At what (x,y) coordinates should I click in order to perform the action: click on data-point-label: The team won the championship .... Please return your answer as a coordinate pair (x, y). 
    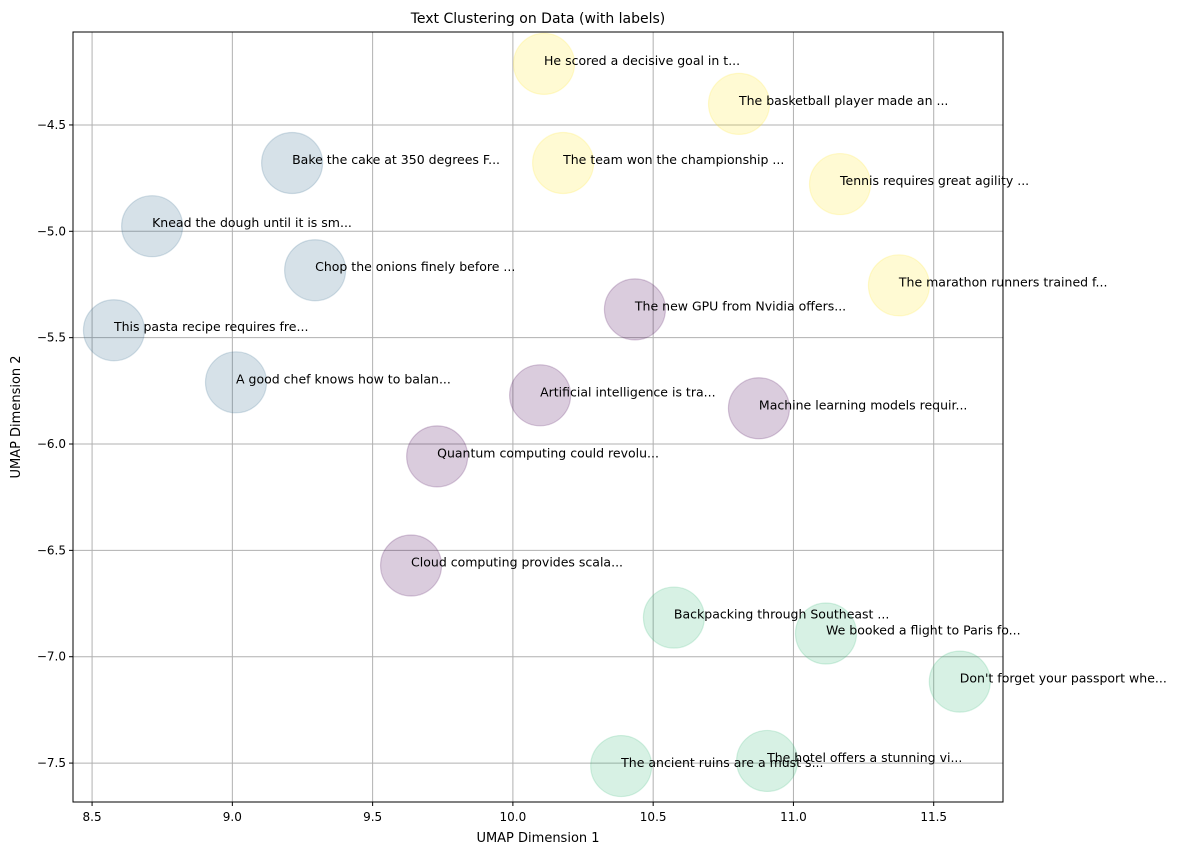
    Looking at the image, I should click on (673, 159).